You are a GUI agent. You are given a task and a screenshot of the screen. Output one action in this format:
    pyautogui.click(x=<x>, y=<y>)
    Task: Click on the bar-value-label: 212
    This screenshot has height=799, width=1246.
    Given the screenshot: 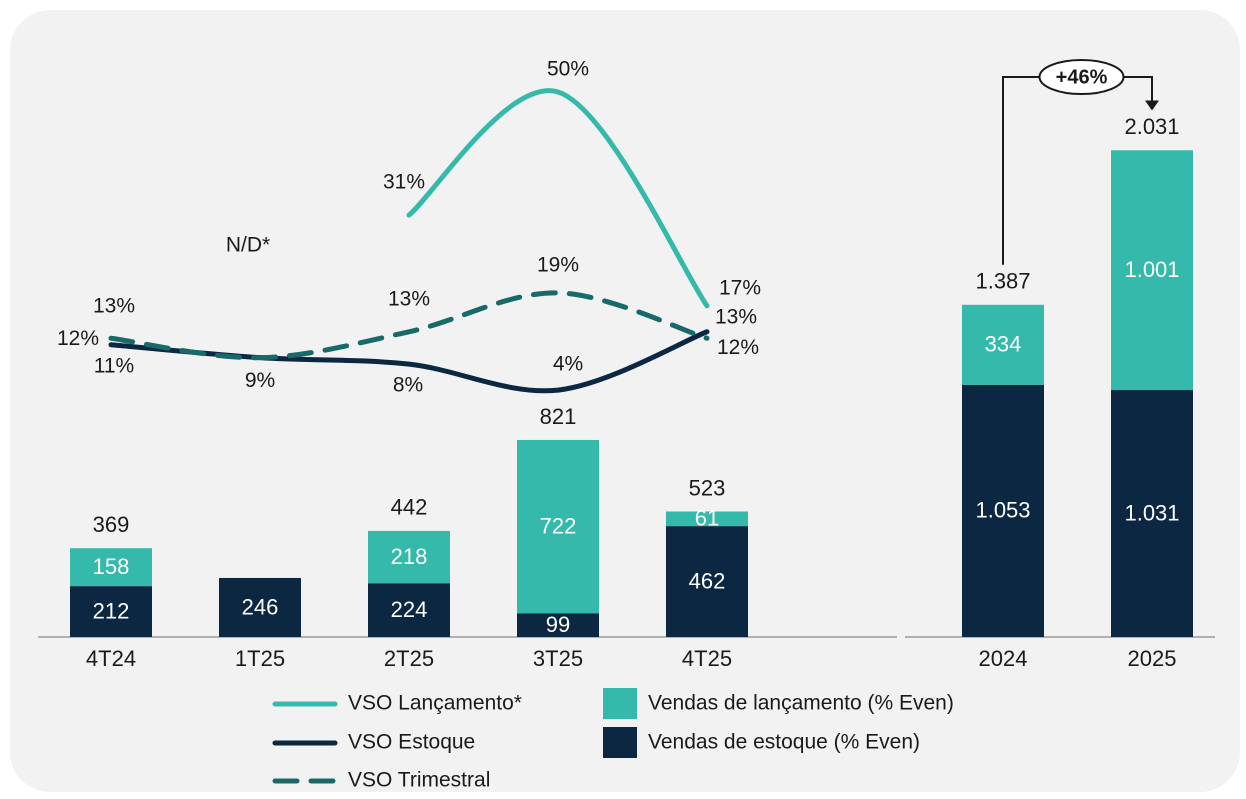 What is the action you would take?
    pyautogui.click(x=111, y=610)
    